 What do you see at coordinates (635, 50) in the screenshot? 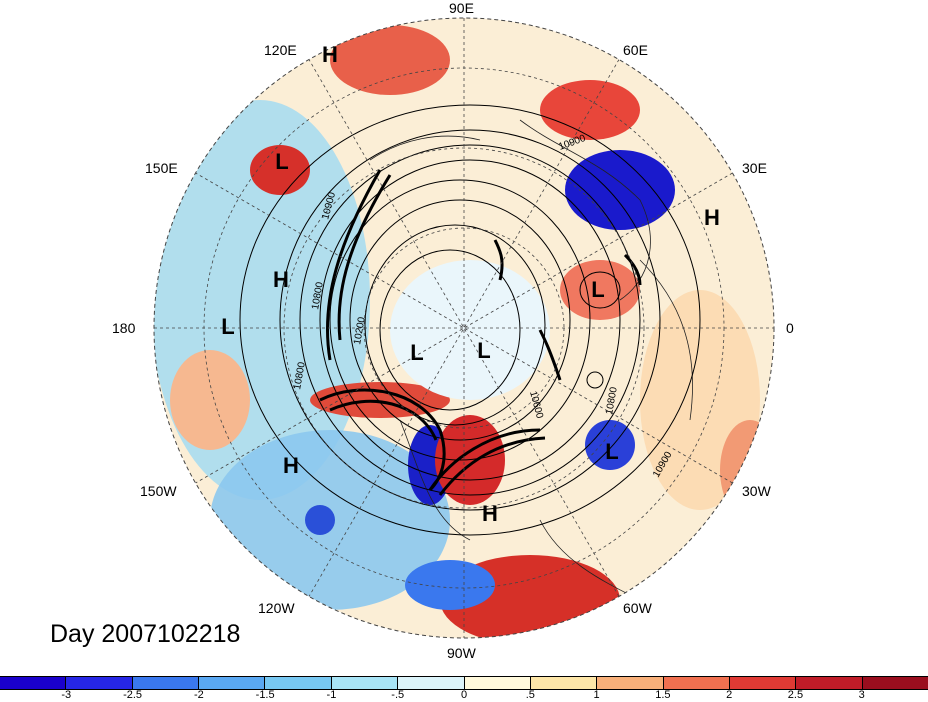
I see `lon-label-60e: 60E` at bounding box center [635, 50].